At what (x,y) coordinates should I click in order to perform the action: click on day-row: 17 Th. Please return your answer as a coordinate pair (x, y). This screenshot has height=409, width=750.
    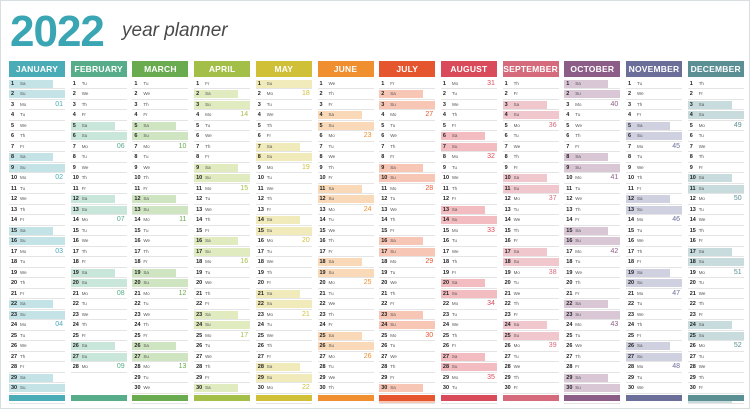
    Looking at the image, I should click on (654, 252).